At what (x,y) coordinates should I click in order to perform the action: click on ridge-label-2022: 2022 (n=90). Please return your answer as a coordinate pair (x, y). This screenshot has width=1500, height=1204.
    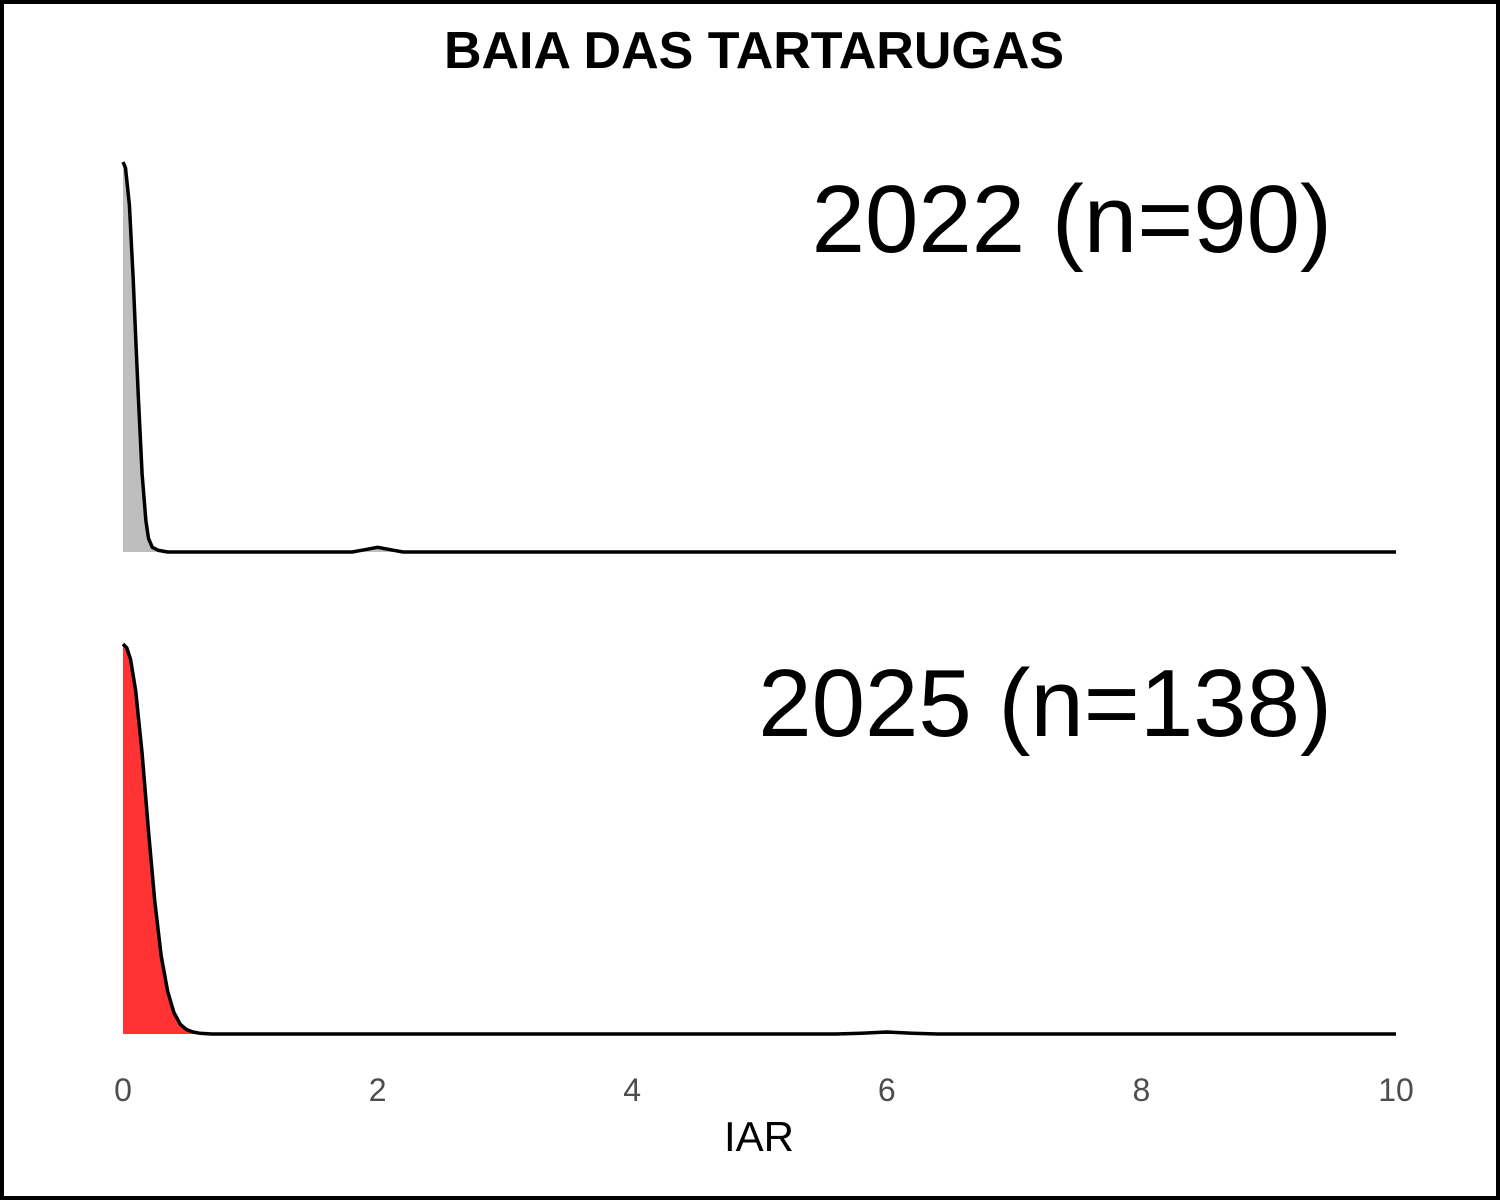
    Looking at the image, I should click on (1072, 219).